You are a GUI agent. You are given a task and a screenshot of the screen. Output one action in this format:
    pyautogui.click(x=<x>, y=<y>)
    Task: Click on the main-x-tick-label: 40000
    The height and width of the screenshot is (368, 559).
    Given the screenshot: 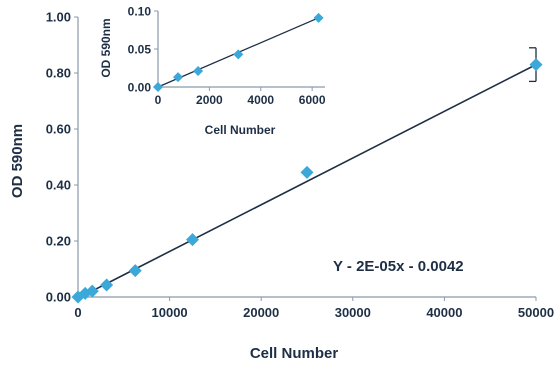 What is the action you would take?
    pyautogui.click(x=444, y=312)
    